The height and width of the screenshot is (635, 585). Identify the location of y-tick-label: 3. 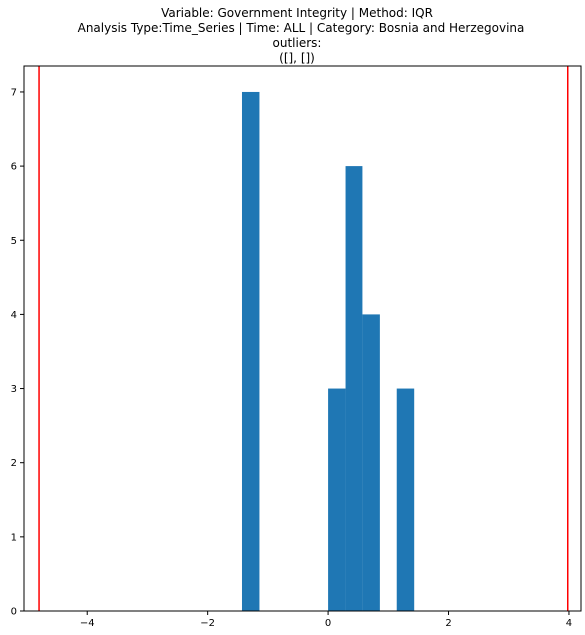
(14, 389).